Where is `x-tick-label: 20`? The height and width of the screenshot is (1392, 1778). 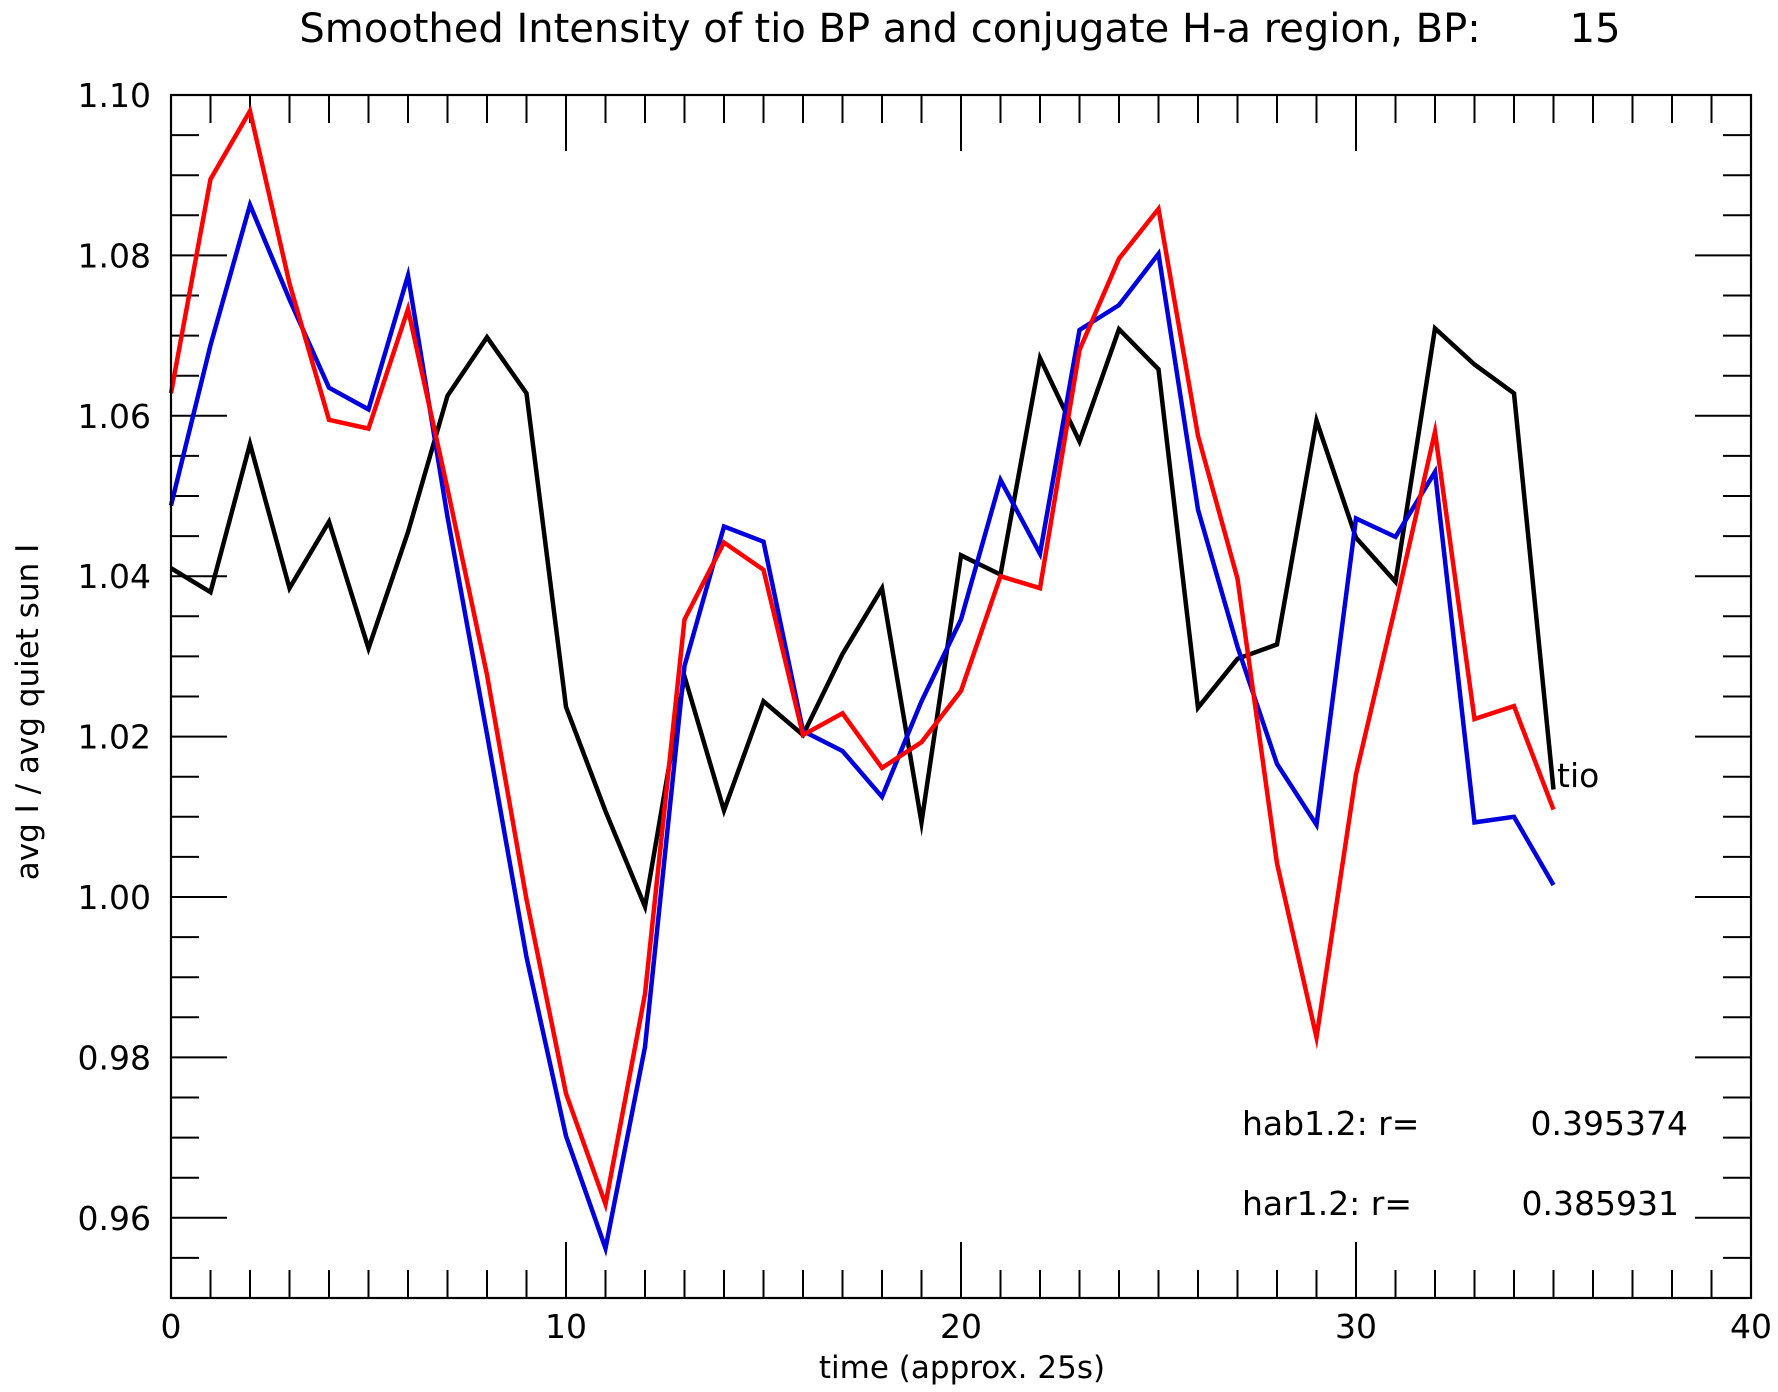 x-tick-label: 20 is located at coordinates (961, 1326).